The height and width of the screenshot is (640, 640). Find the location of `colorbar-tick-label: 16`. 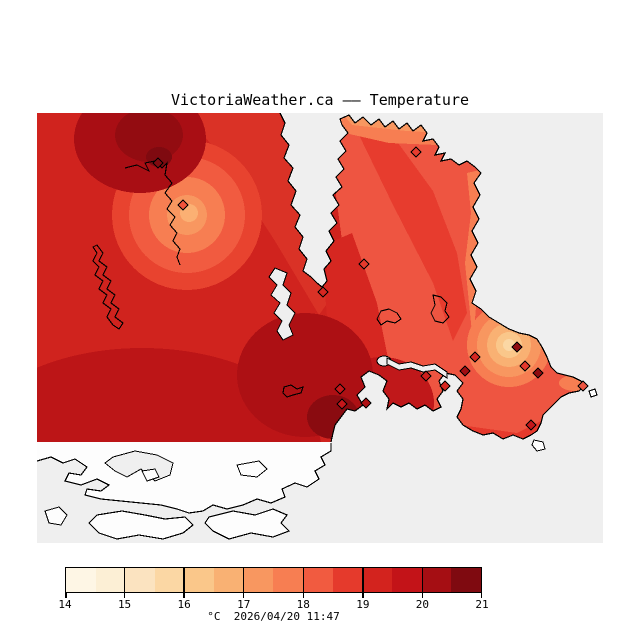

colorbar-tick-label: 16 is located at coordinates (184, 604).